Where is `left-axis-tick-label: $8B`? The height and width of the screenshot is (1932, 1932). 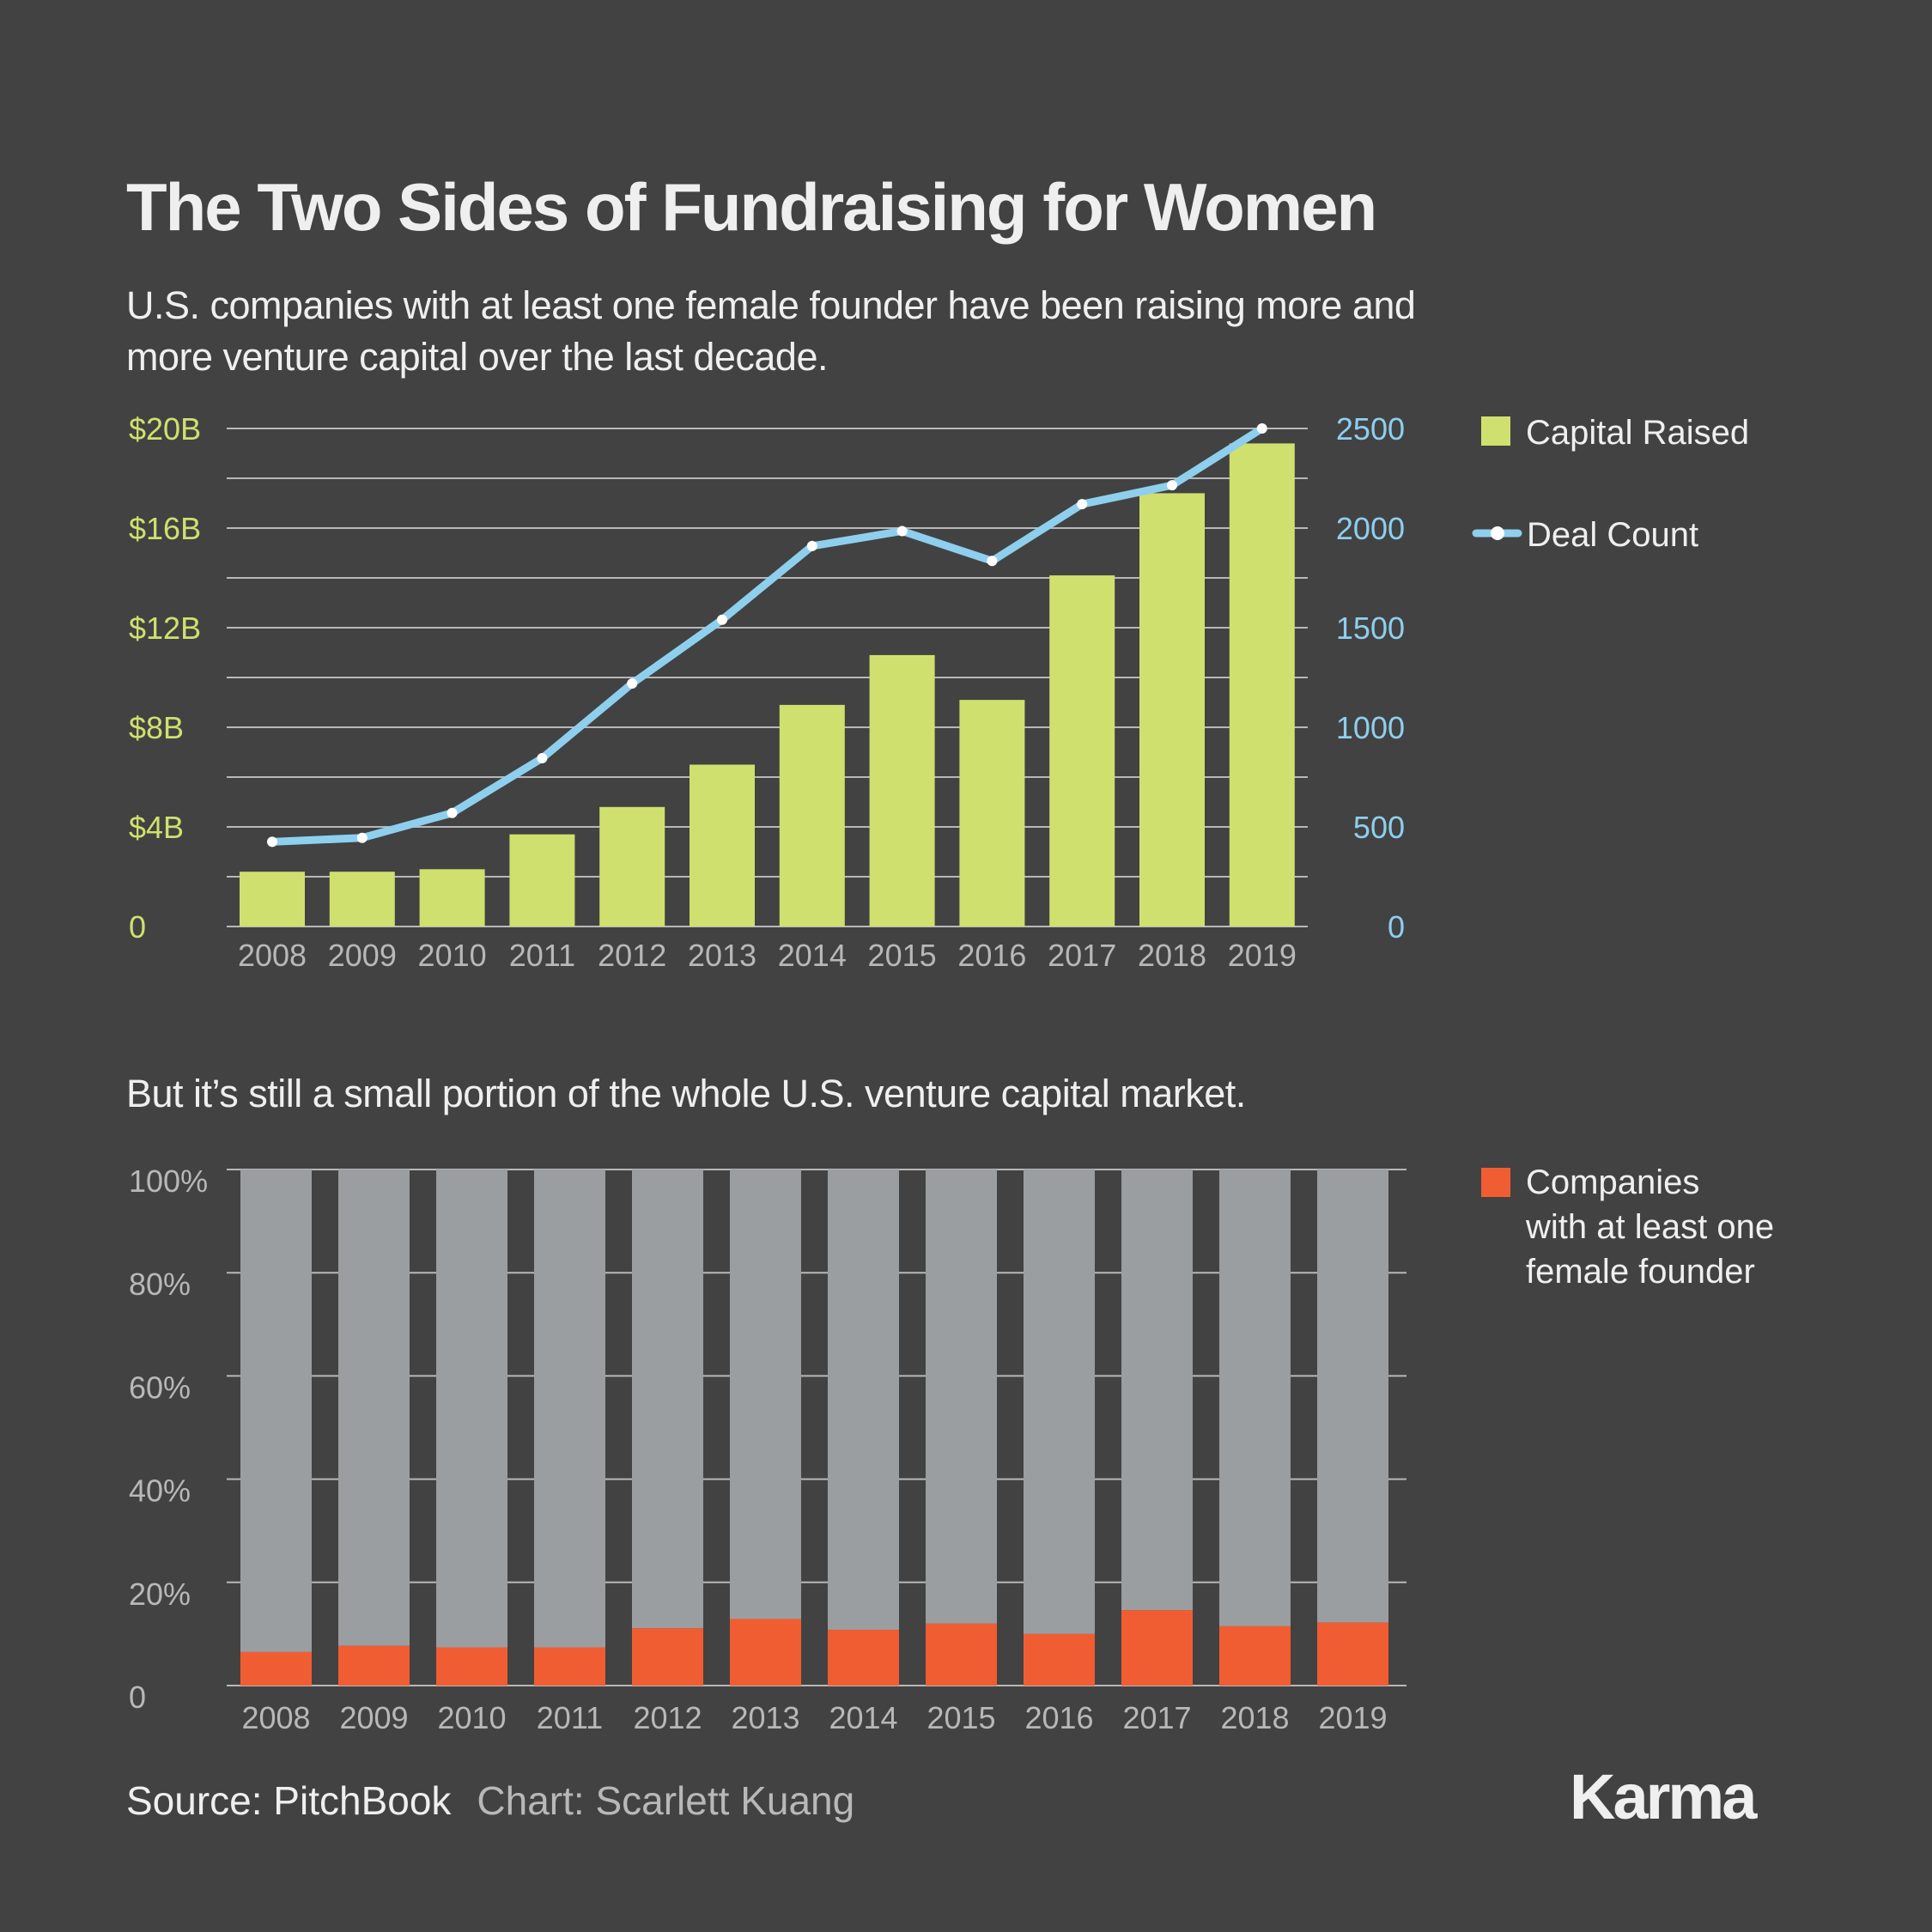 left-axis-tick-label: $8B is located at coordinates (156, 727).